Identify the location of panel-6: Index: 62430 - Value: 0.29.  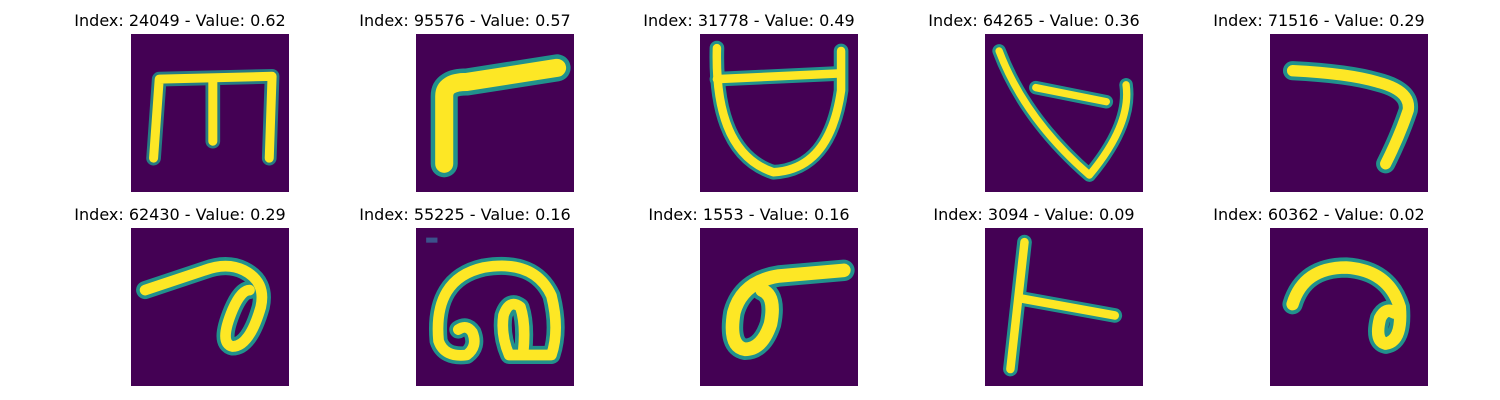
(180, 290).